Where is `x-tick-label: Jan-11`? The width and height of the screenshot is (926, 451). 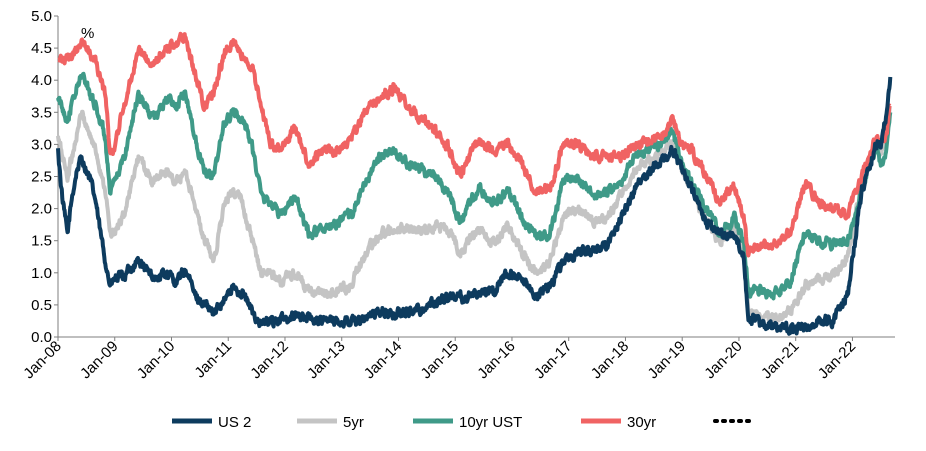 x-tick-label: Jan-11 is located at coordinates (213, 360).